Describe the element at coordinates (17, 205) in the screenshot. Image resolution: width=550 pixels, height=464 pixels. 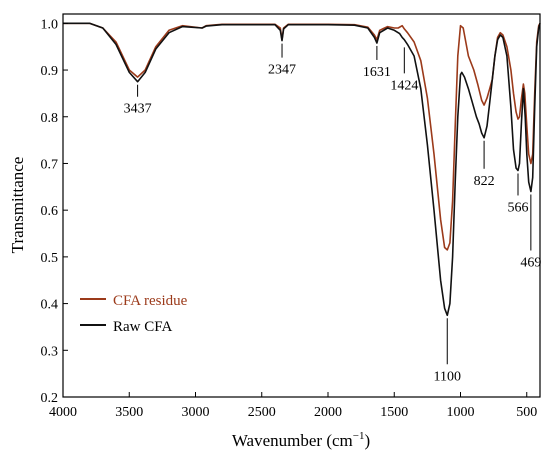
I see `y-axis-label: Transmittance` at that location.